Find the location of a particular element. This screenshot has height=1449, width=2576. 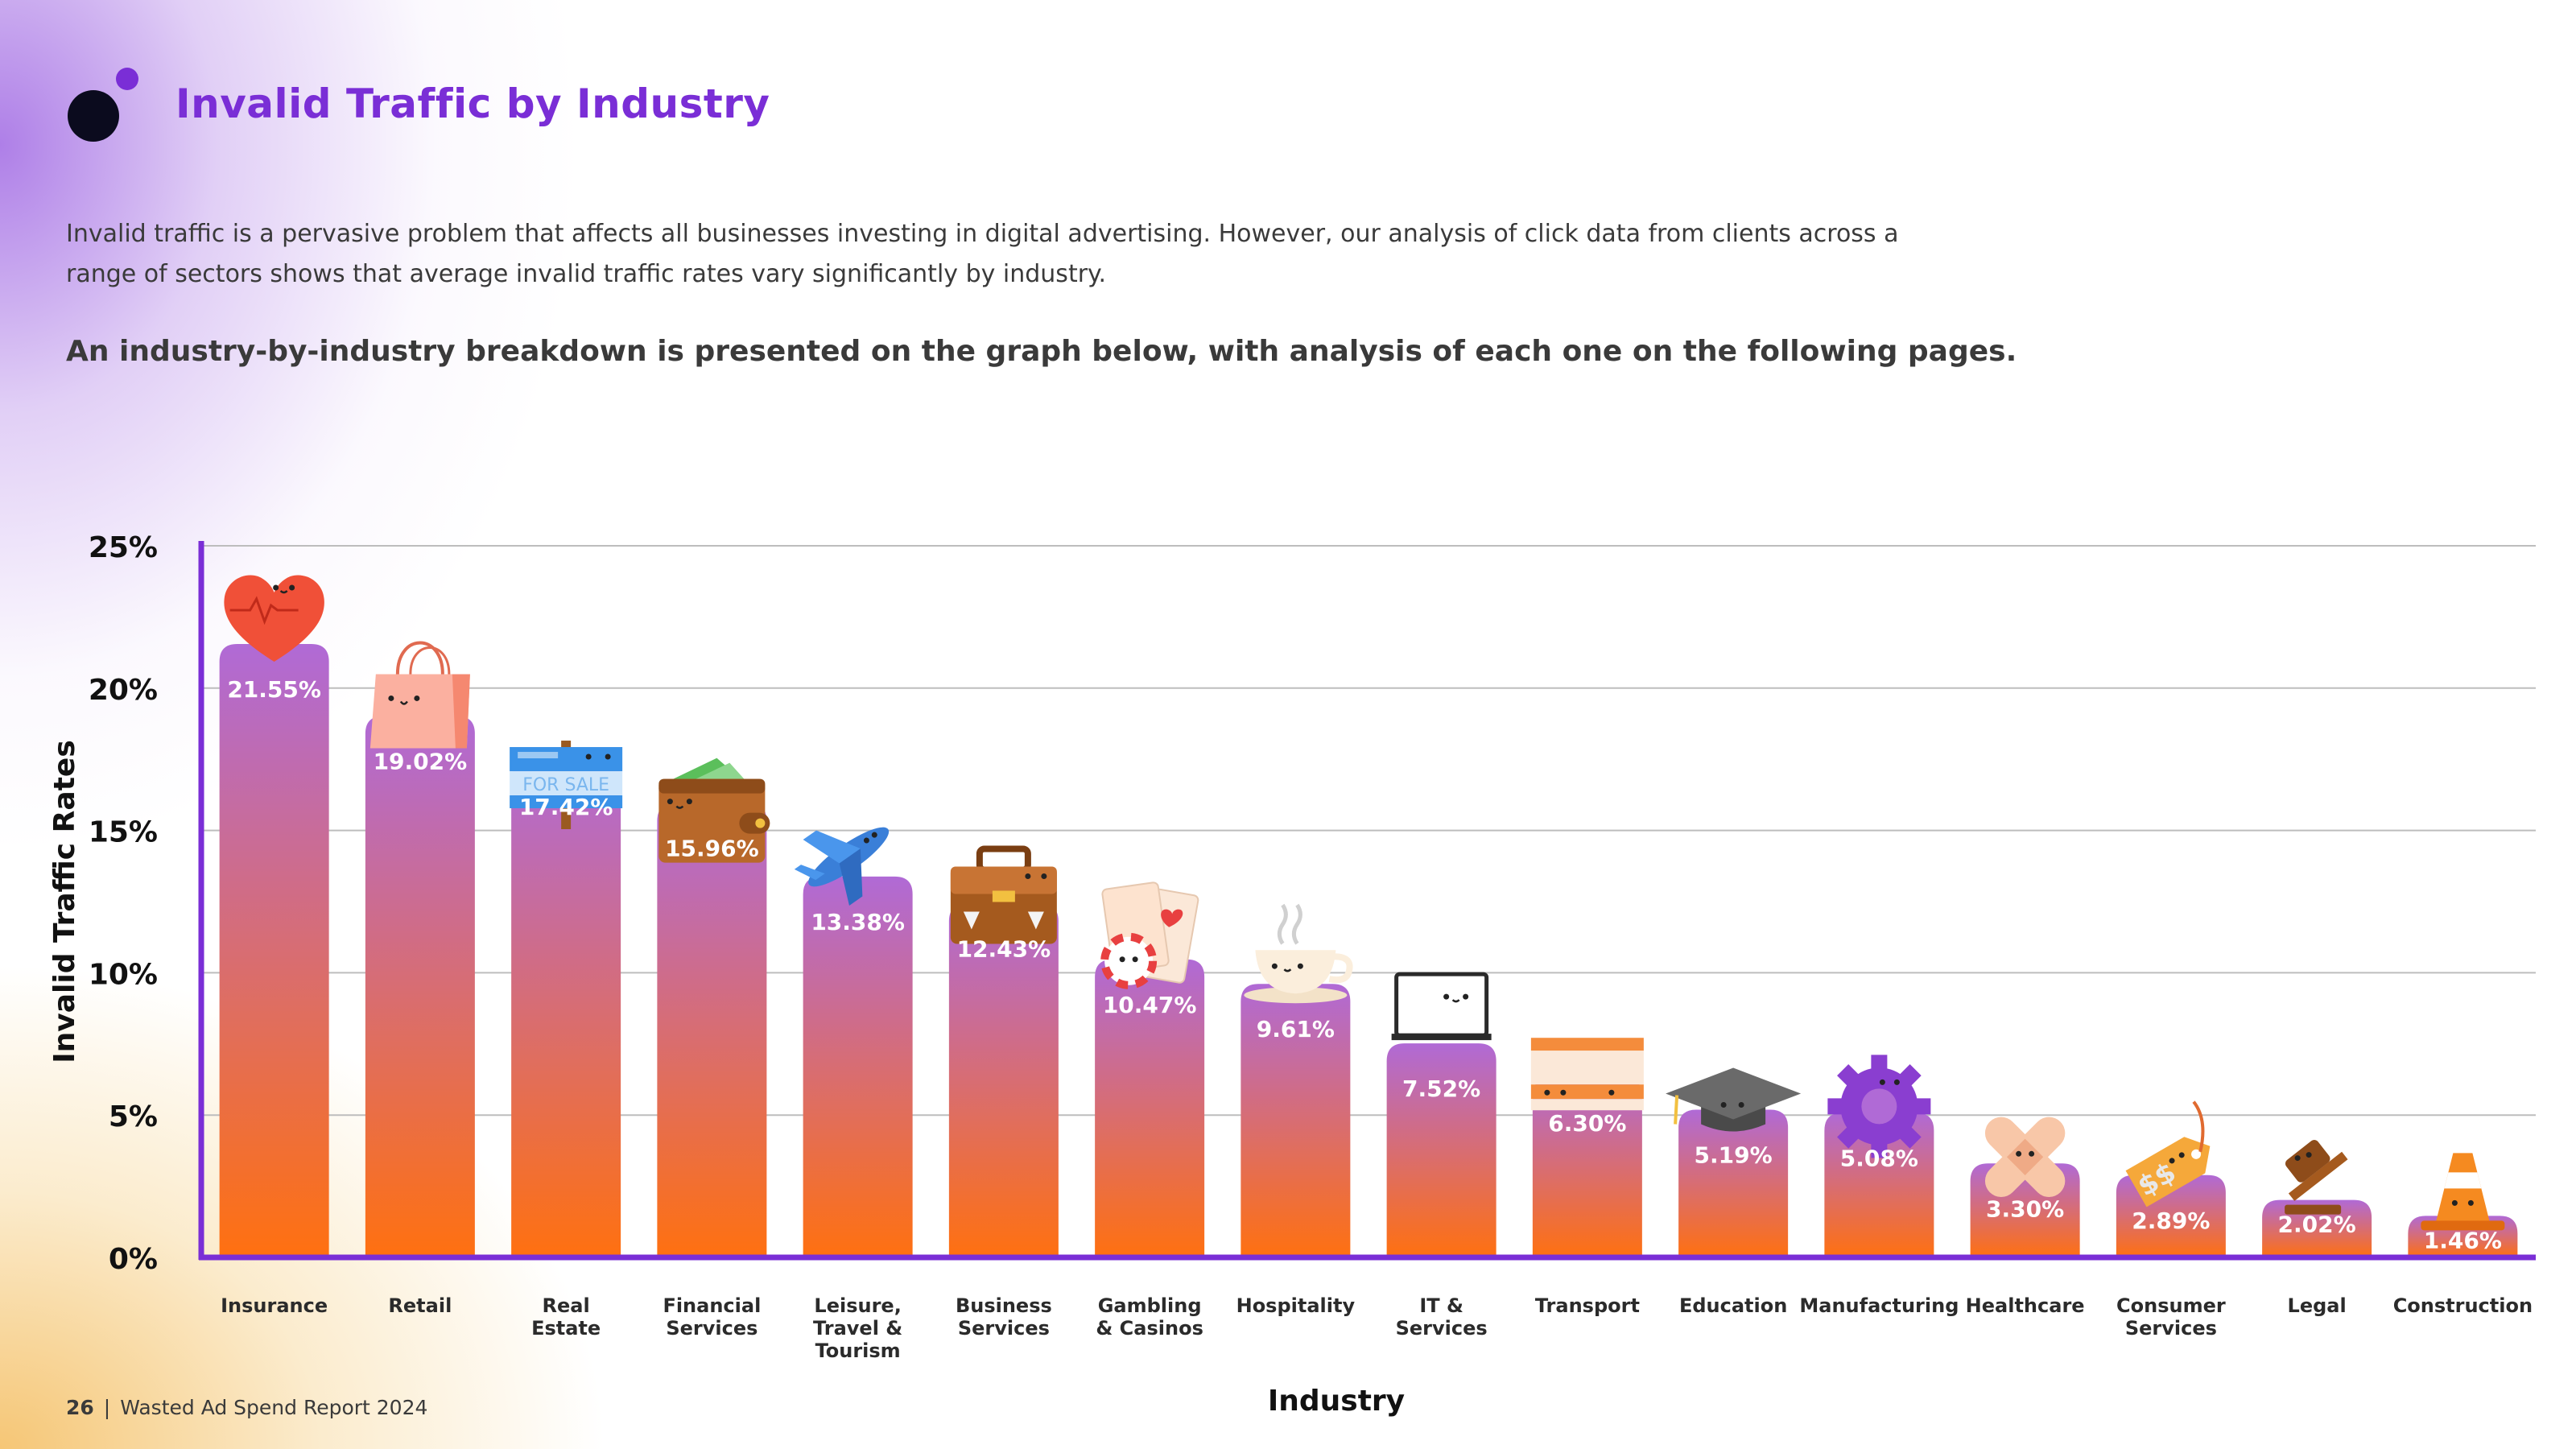

category-label-0: Insurance is located at coordinates (274, 1305).